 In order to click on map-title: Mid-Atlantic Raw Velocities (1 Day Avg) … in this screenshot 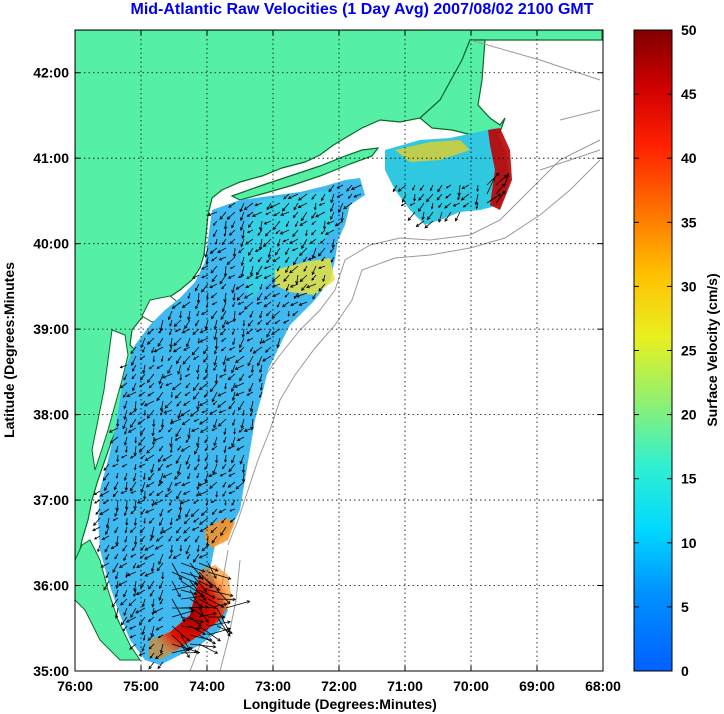, I will do `click(362, 9)`.